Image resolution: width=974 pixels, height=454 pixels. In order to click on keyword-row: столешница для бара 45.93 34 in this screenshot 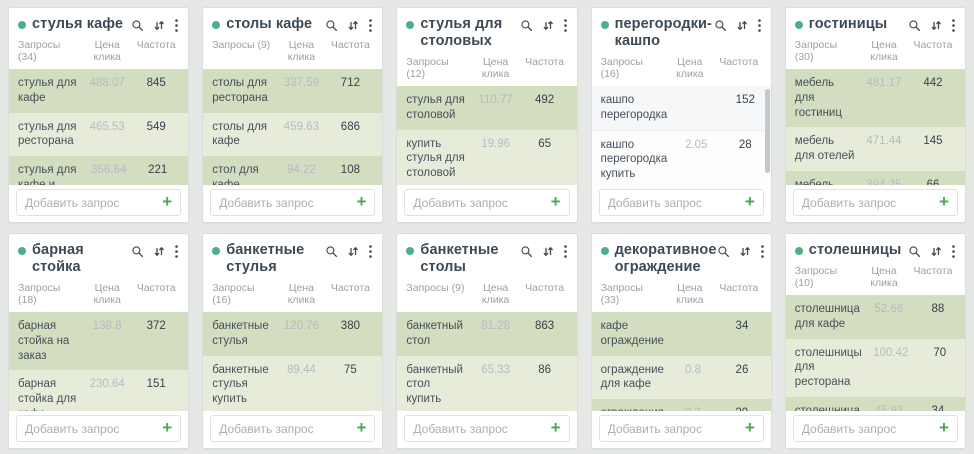, I will do `click(875, 403)`.